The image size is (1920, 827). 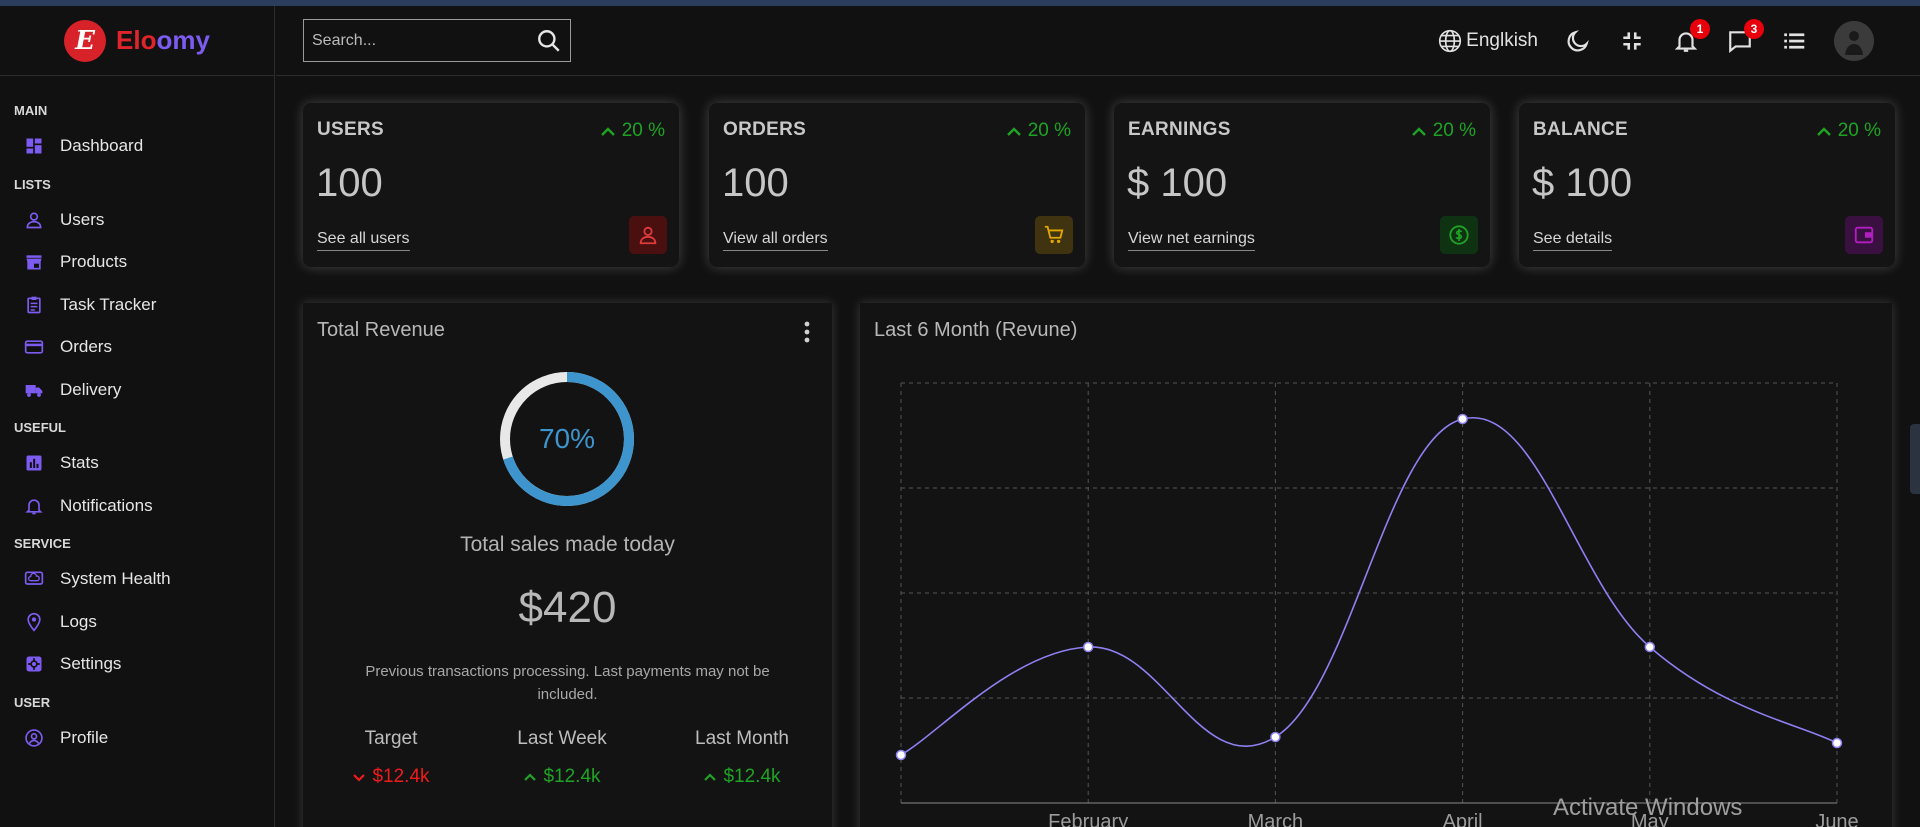 What do you see at coordinates (901, 755) in the screenshot?
I see `data-point-january` at bounding box center [901, 755].